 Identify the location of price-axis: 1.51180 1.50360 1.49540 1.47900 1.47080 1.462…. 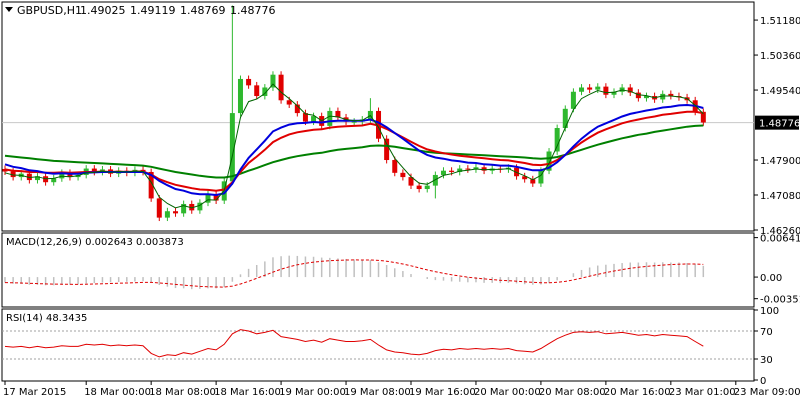
(777, 126).